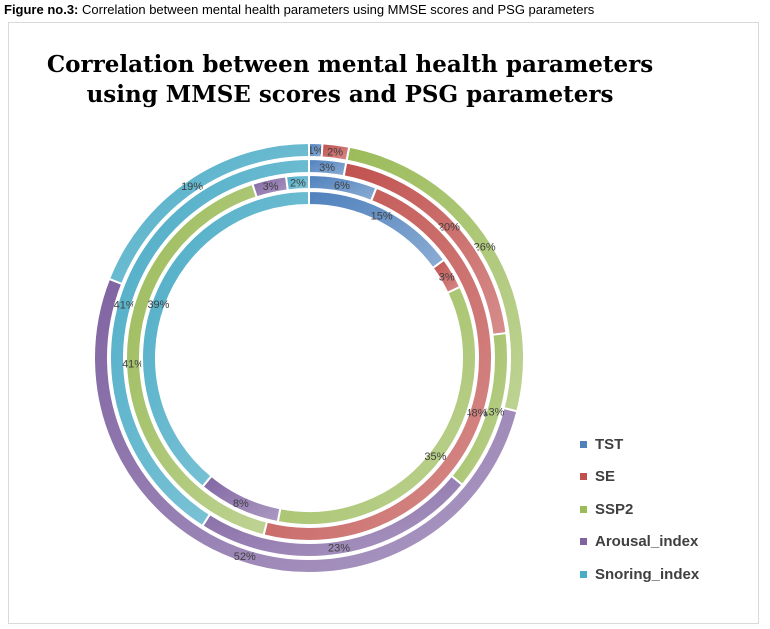  Describe the element at coordinates (41, 9) in the screenshot. I see `caption-prefix: Figure no.3:` at that location.